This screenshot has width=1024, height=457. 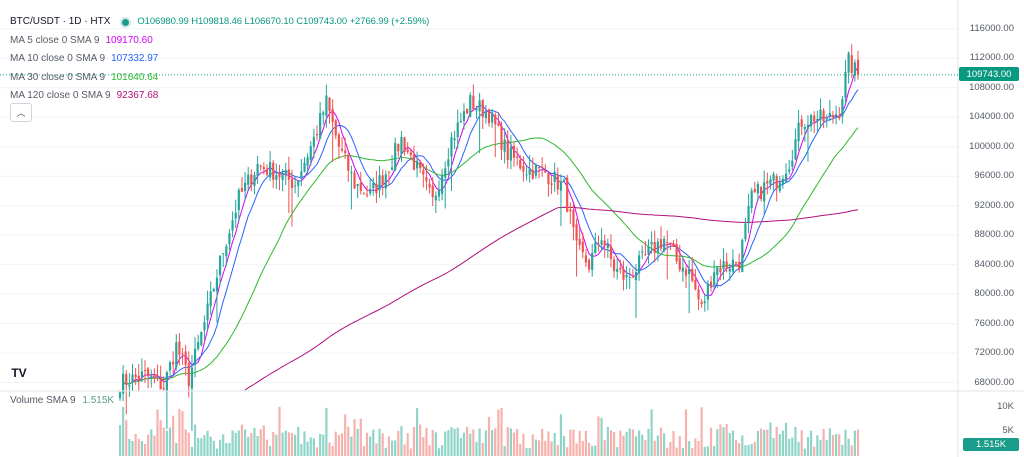 What do you see at coordinates (21, 112) in the screenshot?
I see `collapse-legend-button: ︿` at bounding box center [21, 112].